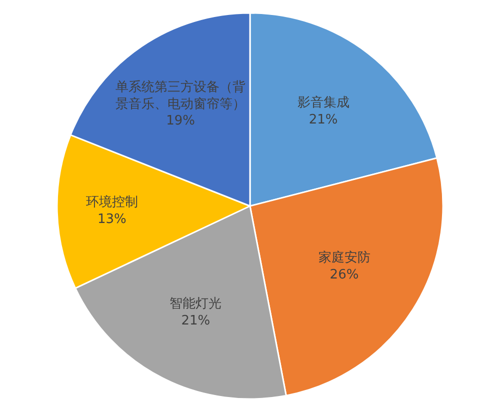 This screenshot has height=412, width=500. What do you see at coordinates (196, 304) in the screenshot?
I see `slice-label: 智能灯光` at bounding box center [196, 304].